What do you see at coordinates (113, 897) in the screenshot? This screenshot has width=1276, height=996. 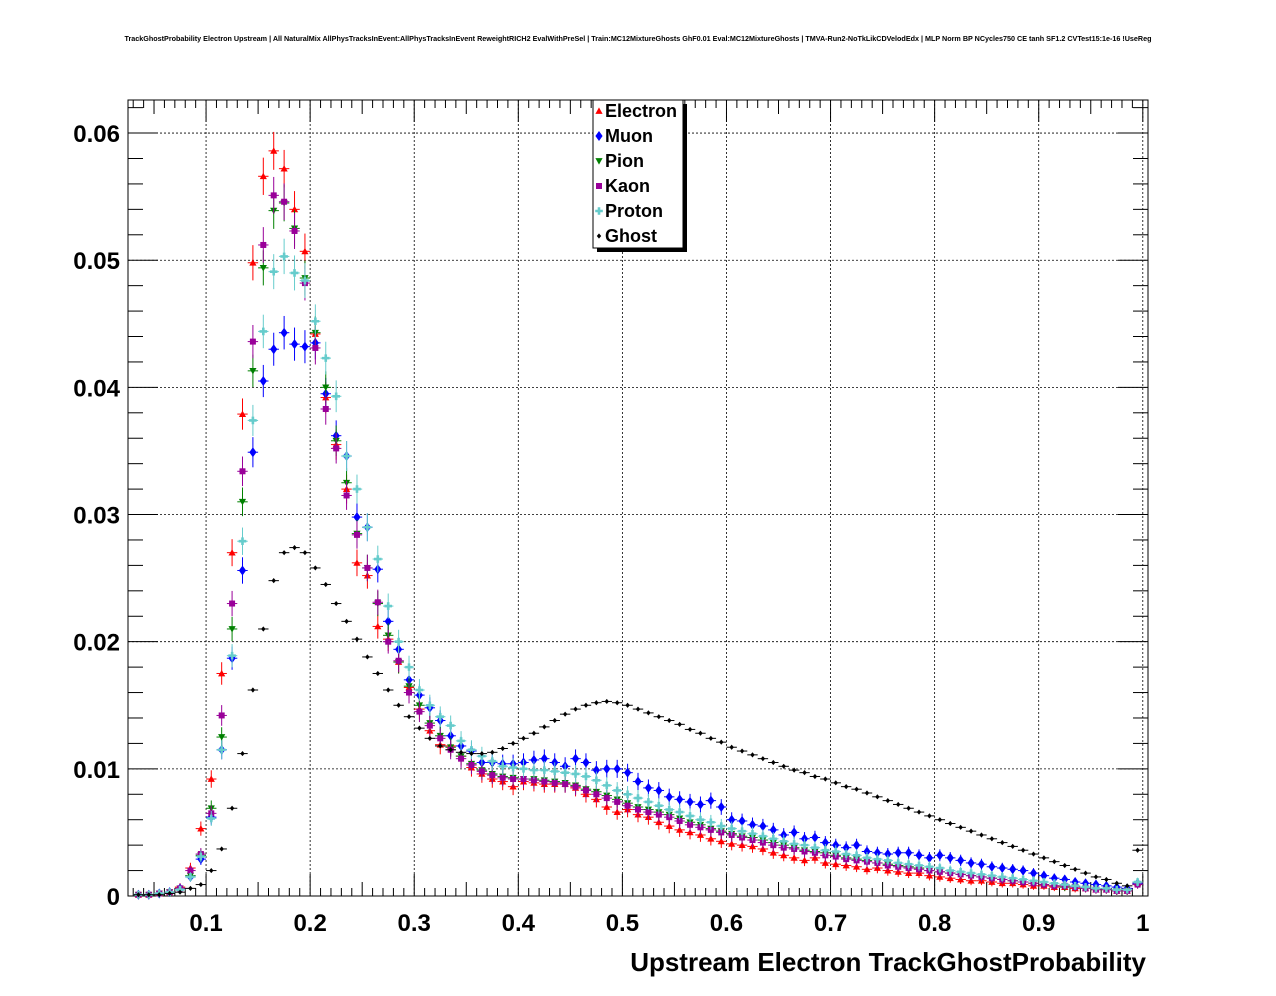 I see `y-tick-label: 0` at bounding box center [113, 897].